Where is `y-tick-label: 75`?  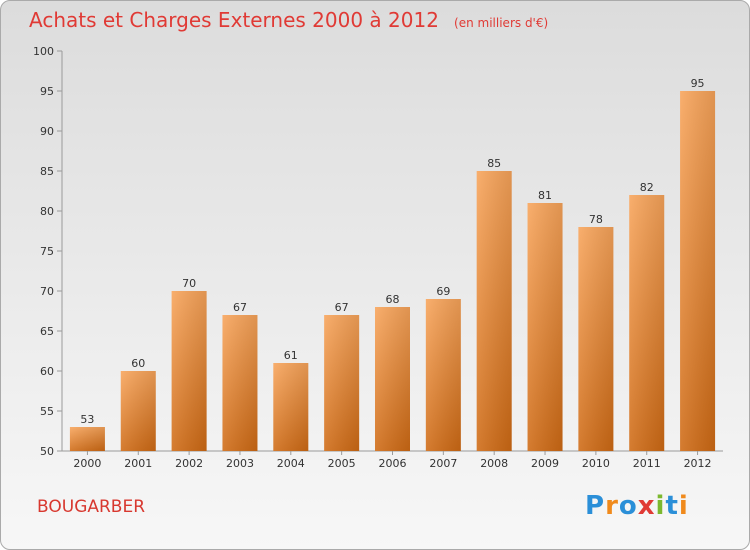
y-tick-label: 75 is located at coordinates (47, 251).